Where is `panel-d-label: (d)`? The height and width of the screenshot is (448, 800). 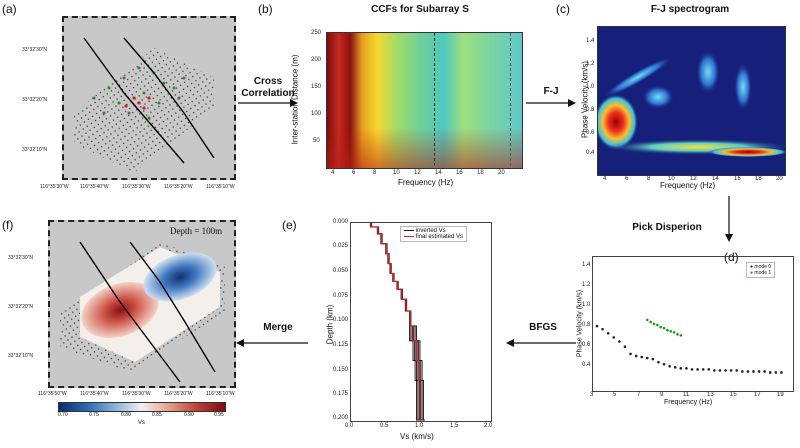
panel-d-label: (d) is located at coordinates (731, 257).